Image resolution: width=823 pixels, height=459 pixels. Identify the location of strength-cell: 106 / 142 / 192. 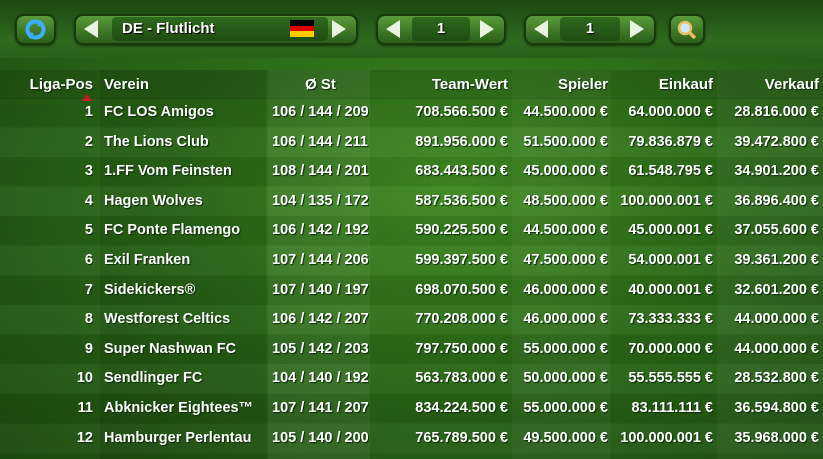
(320, 230).